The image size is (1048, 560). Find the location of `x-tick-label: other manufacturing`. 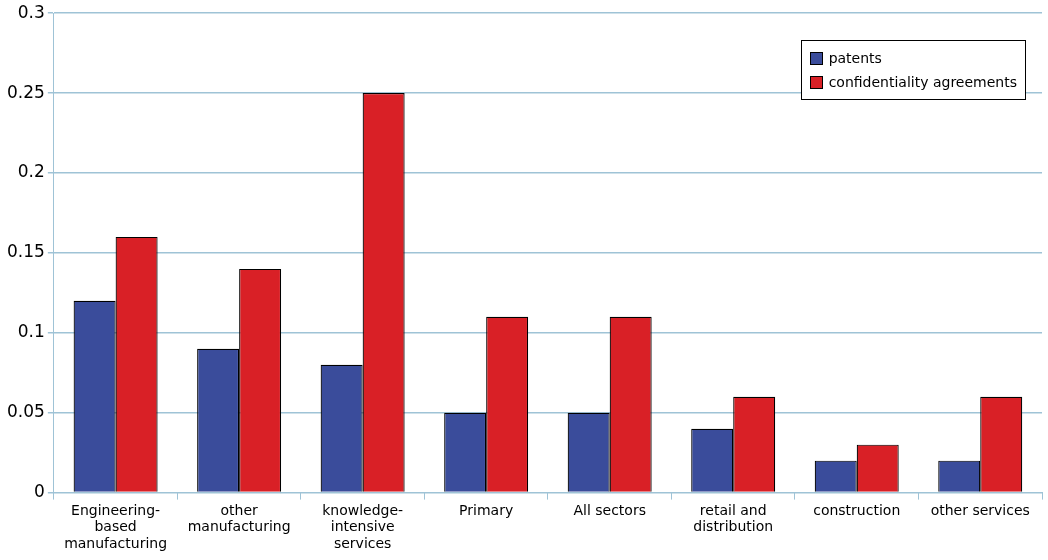

x-tick-label: other manufacturing is located at coordinates (239, 518).